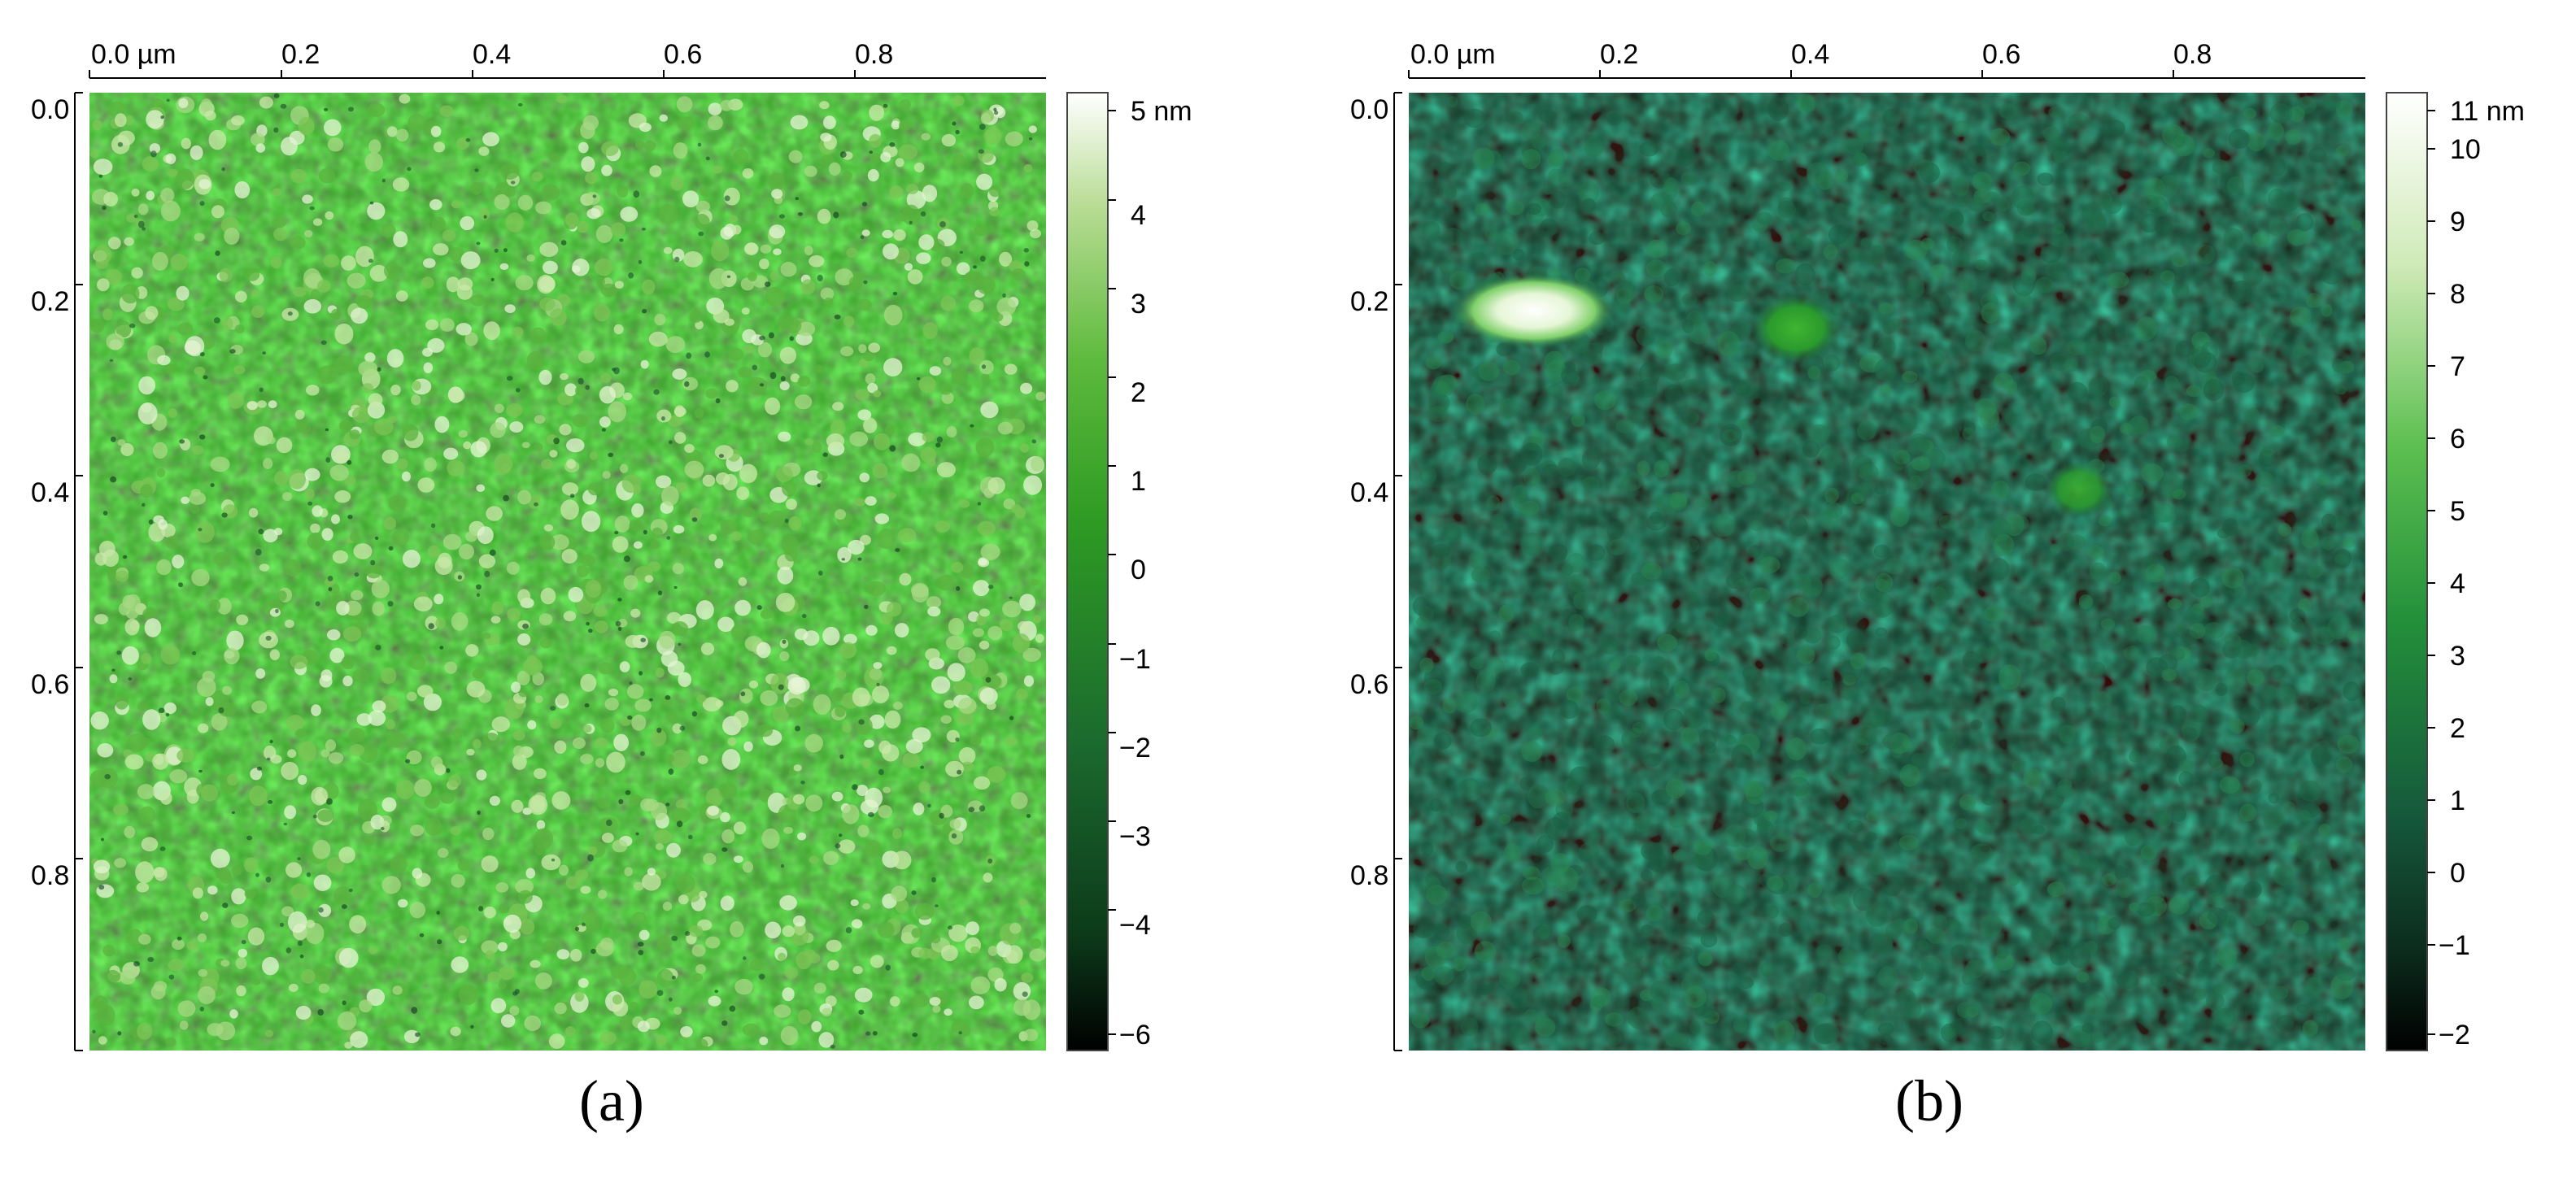 The height and width of the screenshot is (1192, 2576). Describe the element at coordinates (2457, 439) in the screenshot. I see `colorbar-tick-label: 6` at that location.